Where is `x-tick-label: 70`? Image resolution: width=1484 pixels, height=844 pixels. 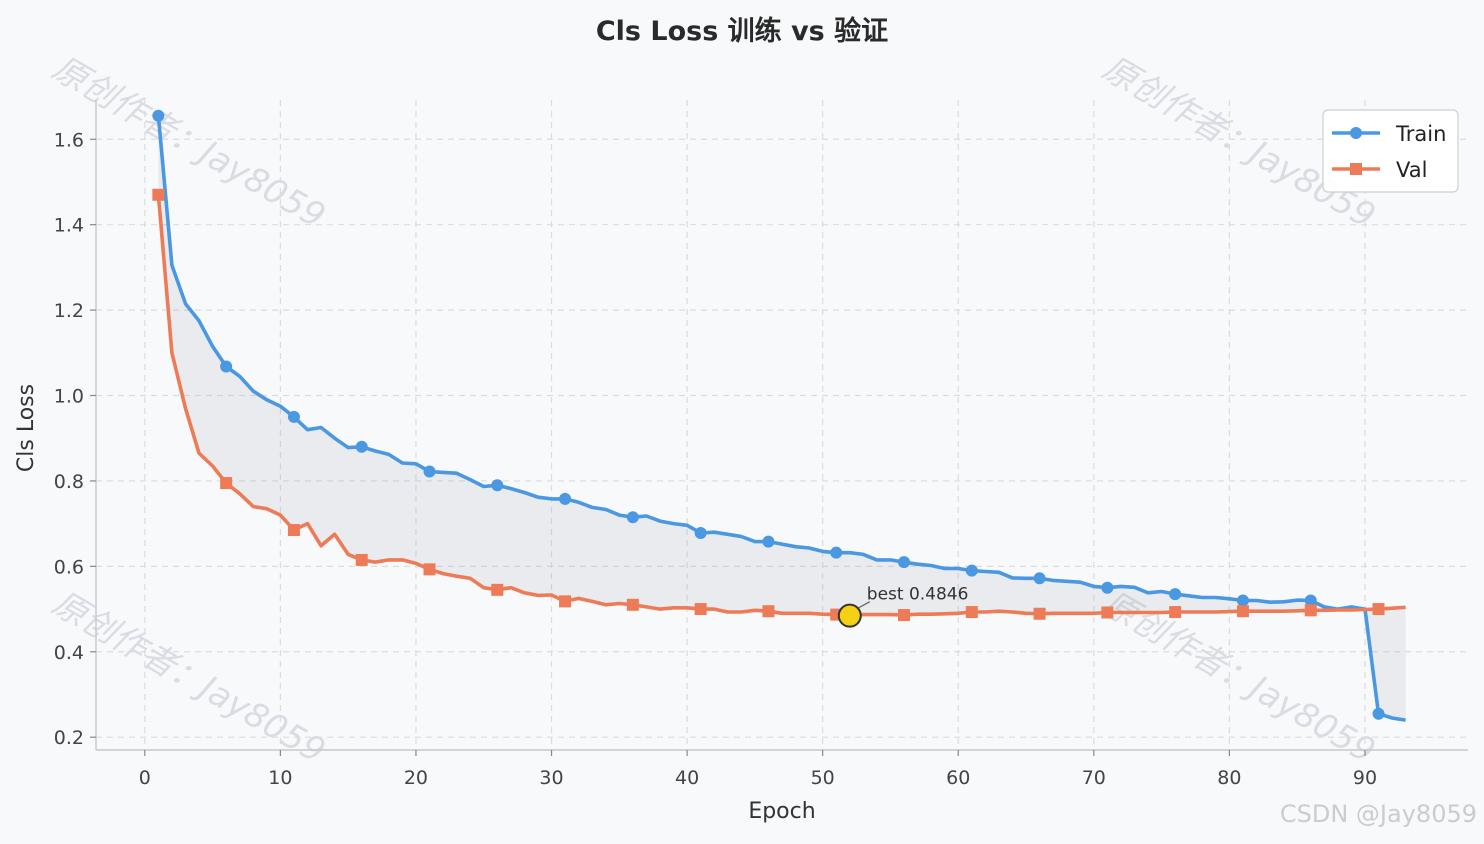
x-tick-label: 70 is located at coordinates (1094, 778).